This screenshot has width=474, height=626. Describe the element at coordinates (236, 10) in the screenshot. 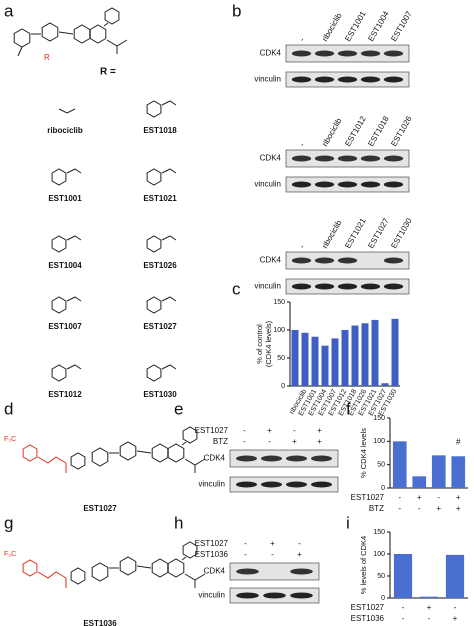

I see `panel-label: b` at that location.